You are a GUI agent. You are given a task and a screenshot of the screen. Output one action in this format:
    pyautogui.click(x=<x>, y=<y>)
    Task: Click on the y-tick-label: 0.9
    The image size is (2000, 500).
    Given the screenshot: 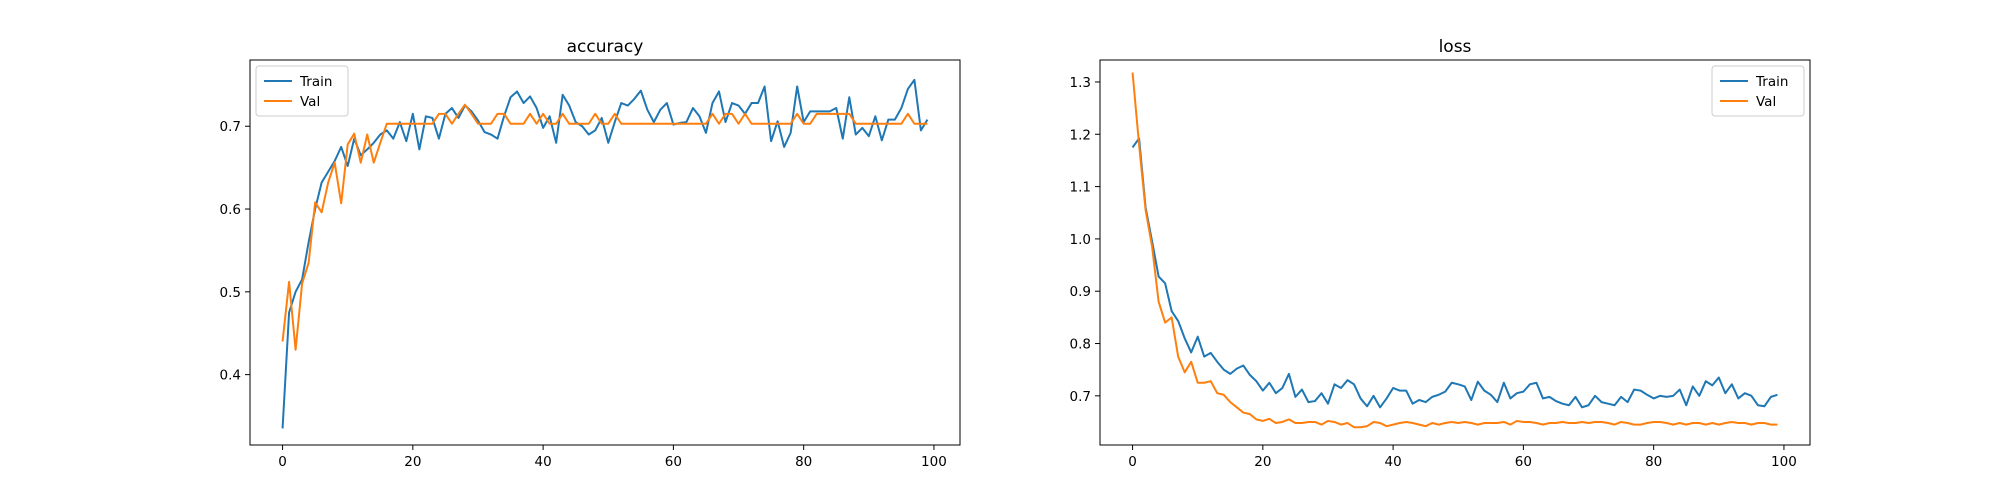 What is the action you would take?
    pyautogui.click(x=1080, y=292)
    